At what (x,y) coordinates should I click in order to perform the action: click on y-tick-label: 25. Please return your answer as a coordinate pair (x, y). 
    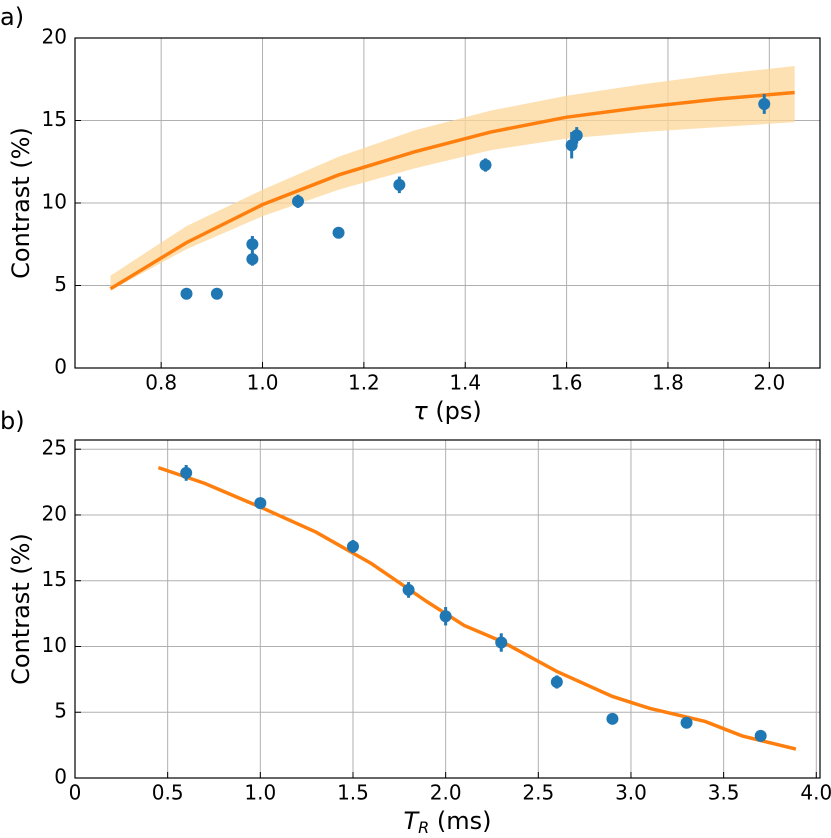
    Looking at the image, I should click on (54, 448).